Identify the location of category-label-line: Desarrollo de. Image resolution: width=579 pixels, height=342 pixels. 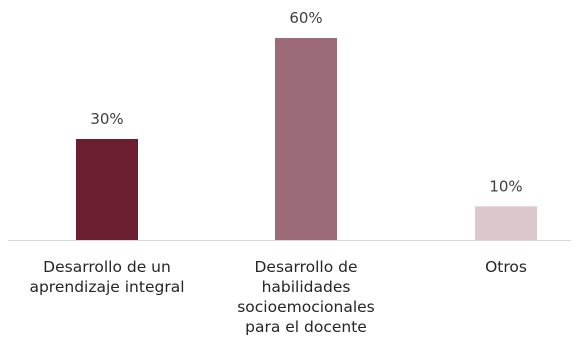
(305, 267).